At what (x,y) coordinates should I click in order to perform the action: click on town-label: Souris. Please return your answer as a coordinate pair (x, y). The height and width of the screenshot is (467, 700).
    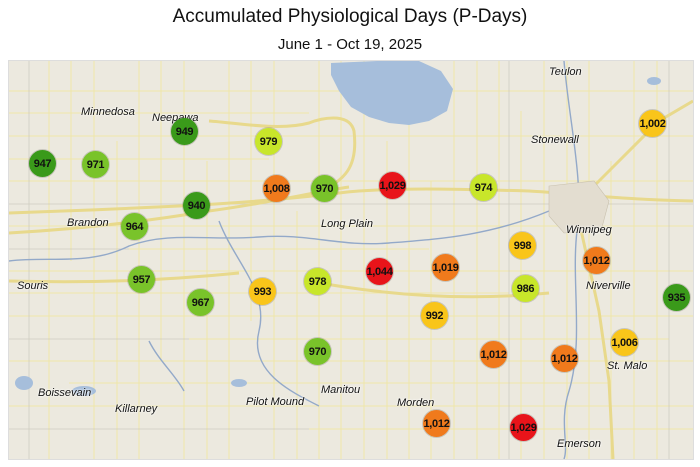
    Looking at the image, I should click on (33, 286).